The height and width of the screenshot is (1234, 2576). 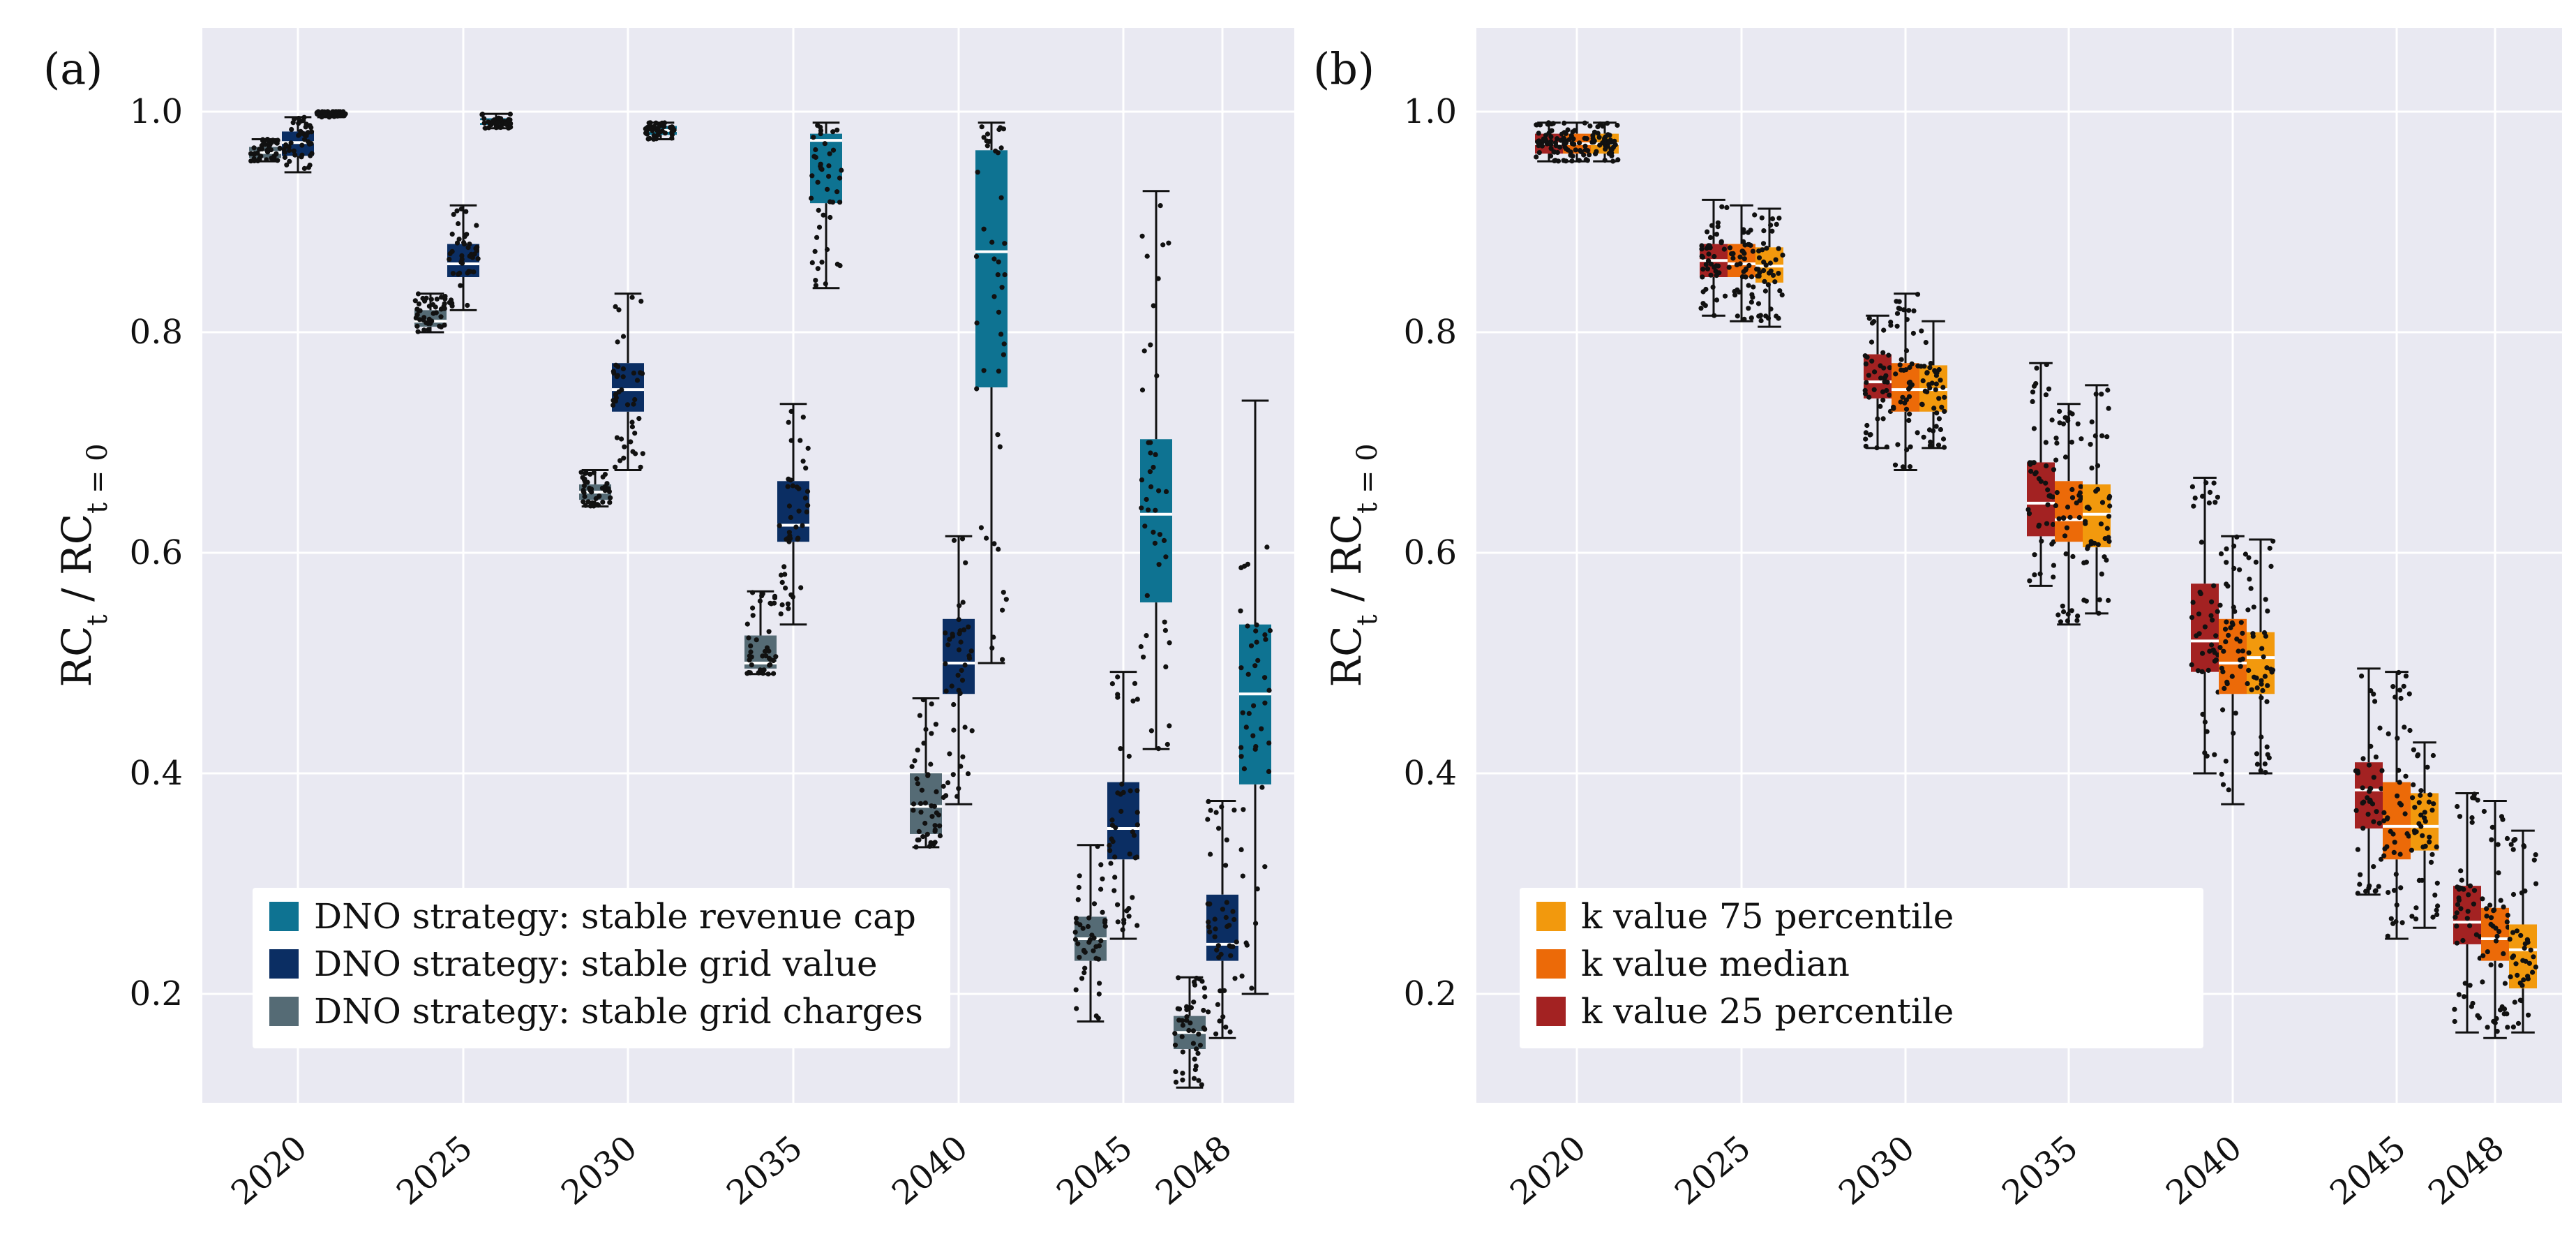 What do you see at coordinates (1767, 916) in the screenshot?
I see `legend-label: k value 75 percentile` at bounding box center [1767, 916].